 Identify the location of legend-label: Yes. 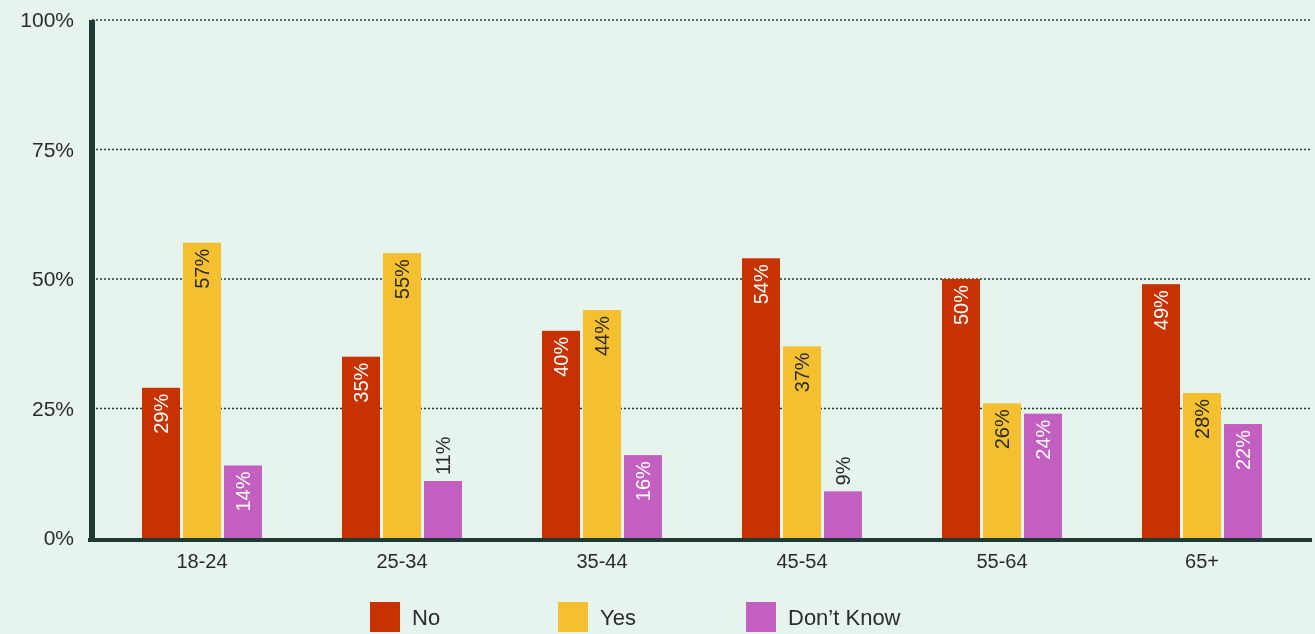
(618, 617).